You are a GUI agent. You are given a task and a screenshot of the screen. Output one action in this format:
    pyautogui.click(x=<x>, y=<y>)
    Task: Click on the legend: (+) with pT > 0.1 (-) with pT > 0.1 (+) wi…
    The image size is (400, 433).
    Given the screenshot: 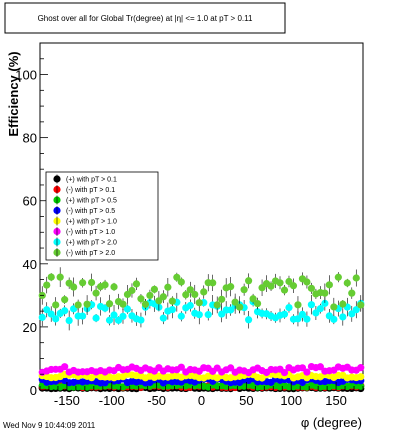 What is the action you would take?
    pyautogui.click(x=85, y=215)
    